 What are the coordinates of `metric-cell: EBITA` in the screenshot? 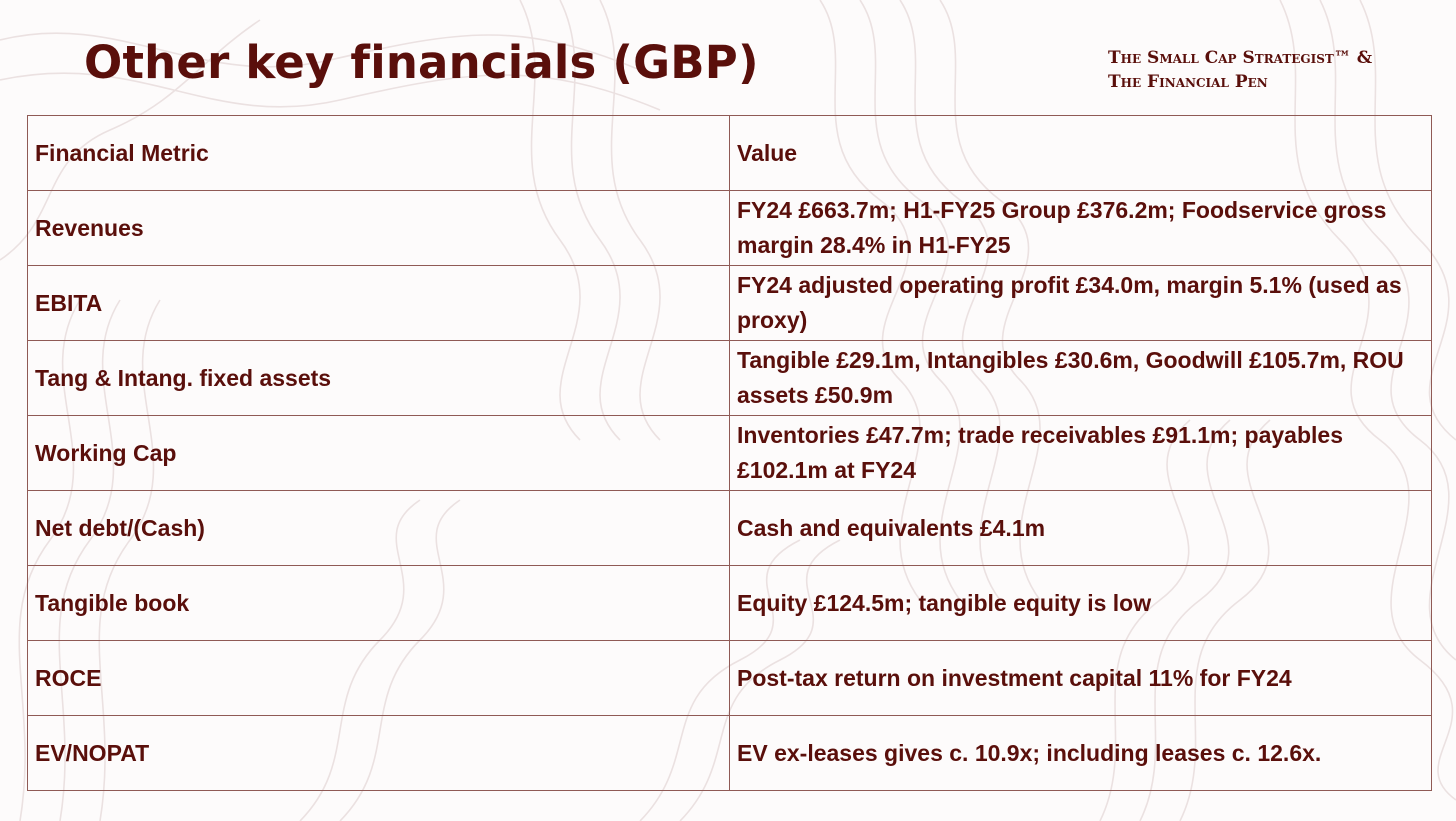 It's located at (378, 303).